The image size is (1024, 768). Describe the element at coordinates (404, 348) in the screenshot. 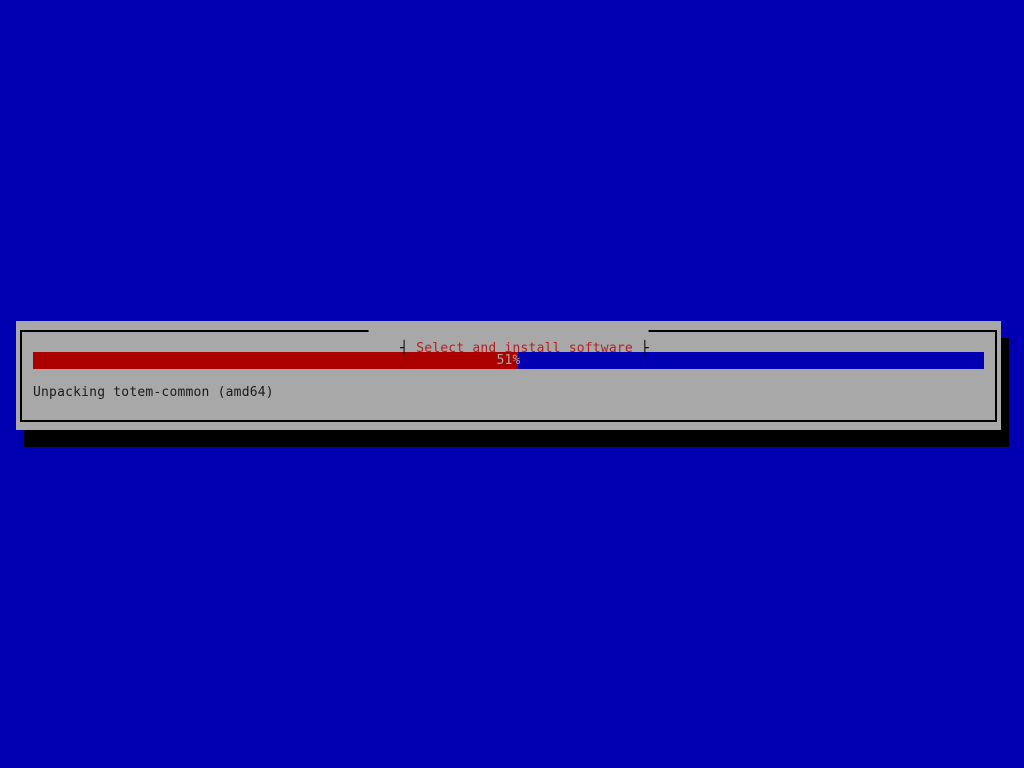

I see `title-left-tick-icon: ┤` at that location.